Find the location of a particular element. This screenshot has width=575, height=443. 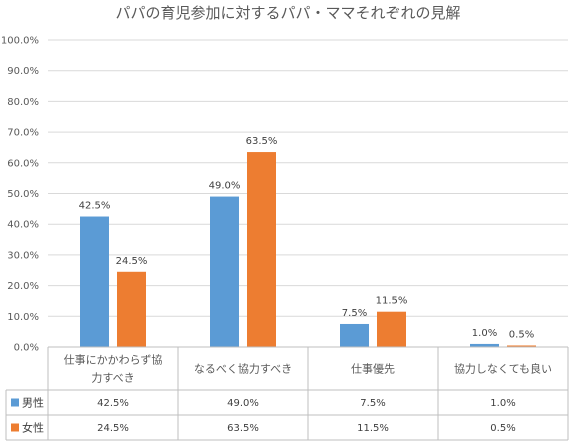

y-tick-label: 10.0% is located at coordinates (23, 317).